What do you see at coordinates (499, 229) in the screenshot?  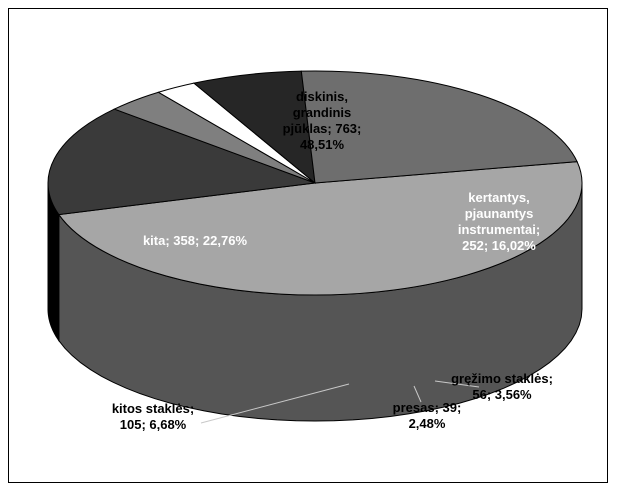 I see `slice-label-kertantys-pjaunantys-instrumentai-line-2: instrumentai;` at bounding box center [499, 229].